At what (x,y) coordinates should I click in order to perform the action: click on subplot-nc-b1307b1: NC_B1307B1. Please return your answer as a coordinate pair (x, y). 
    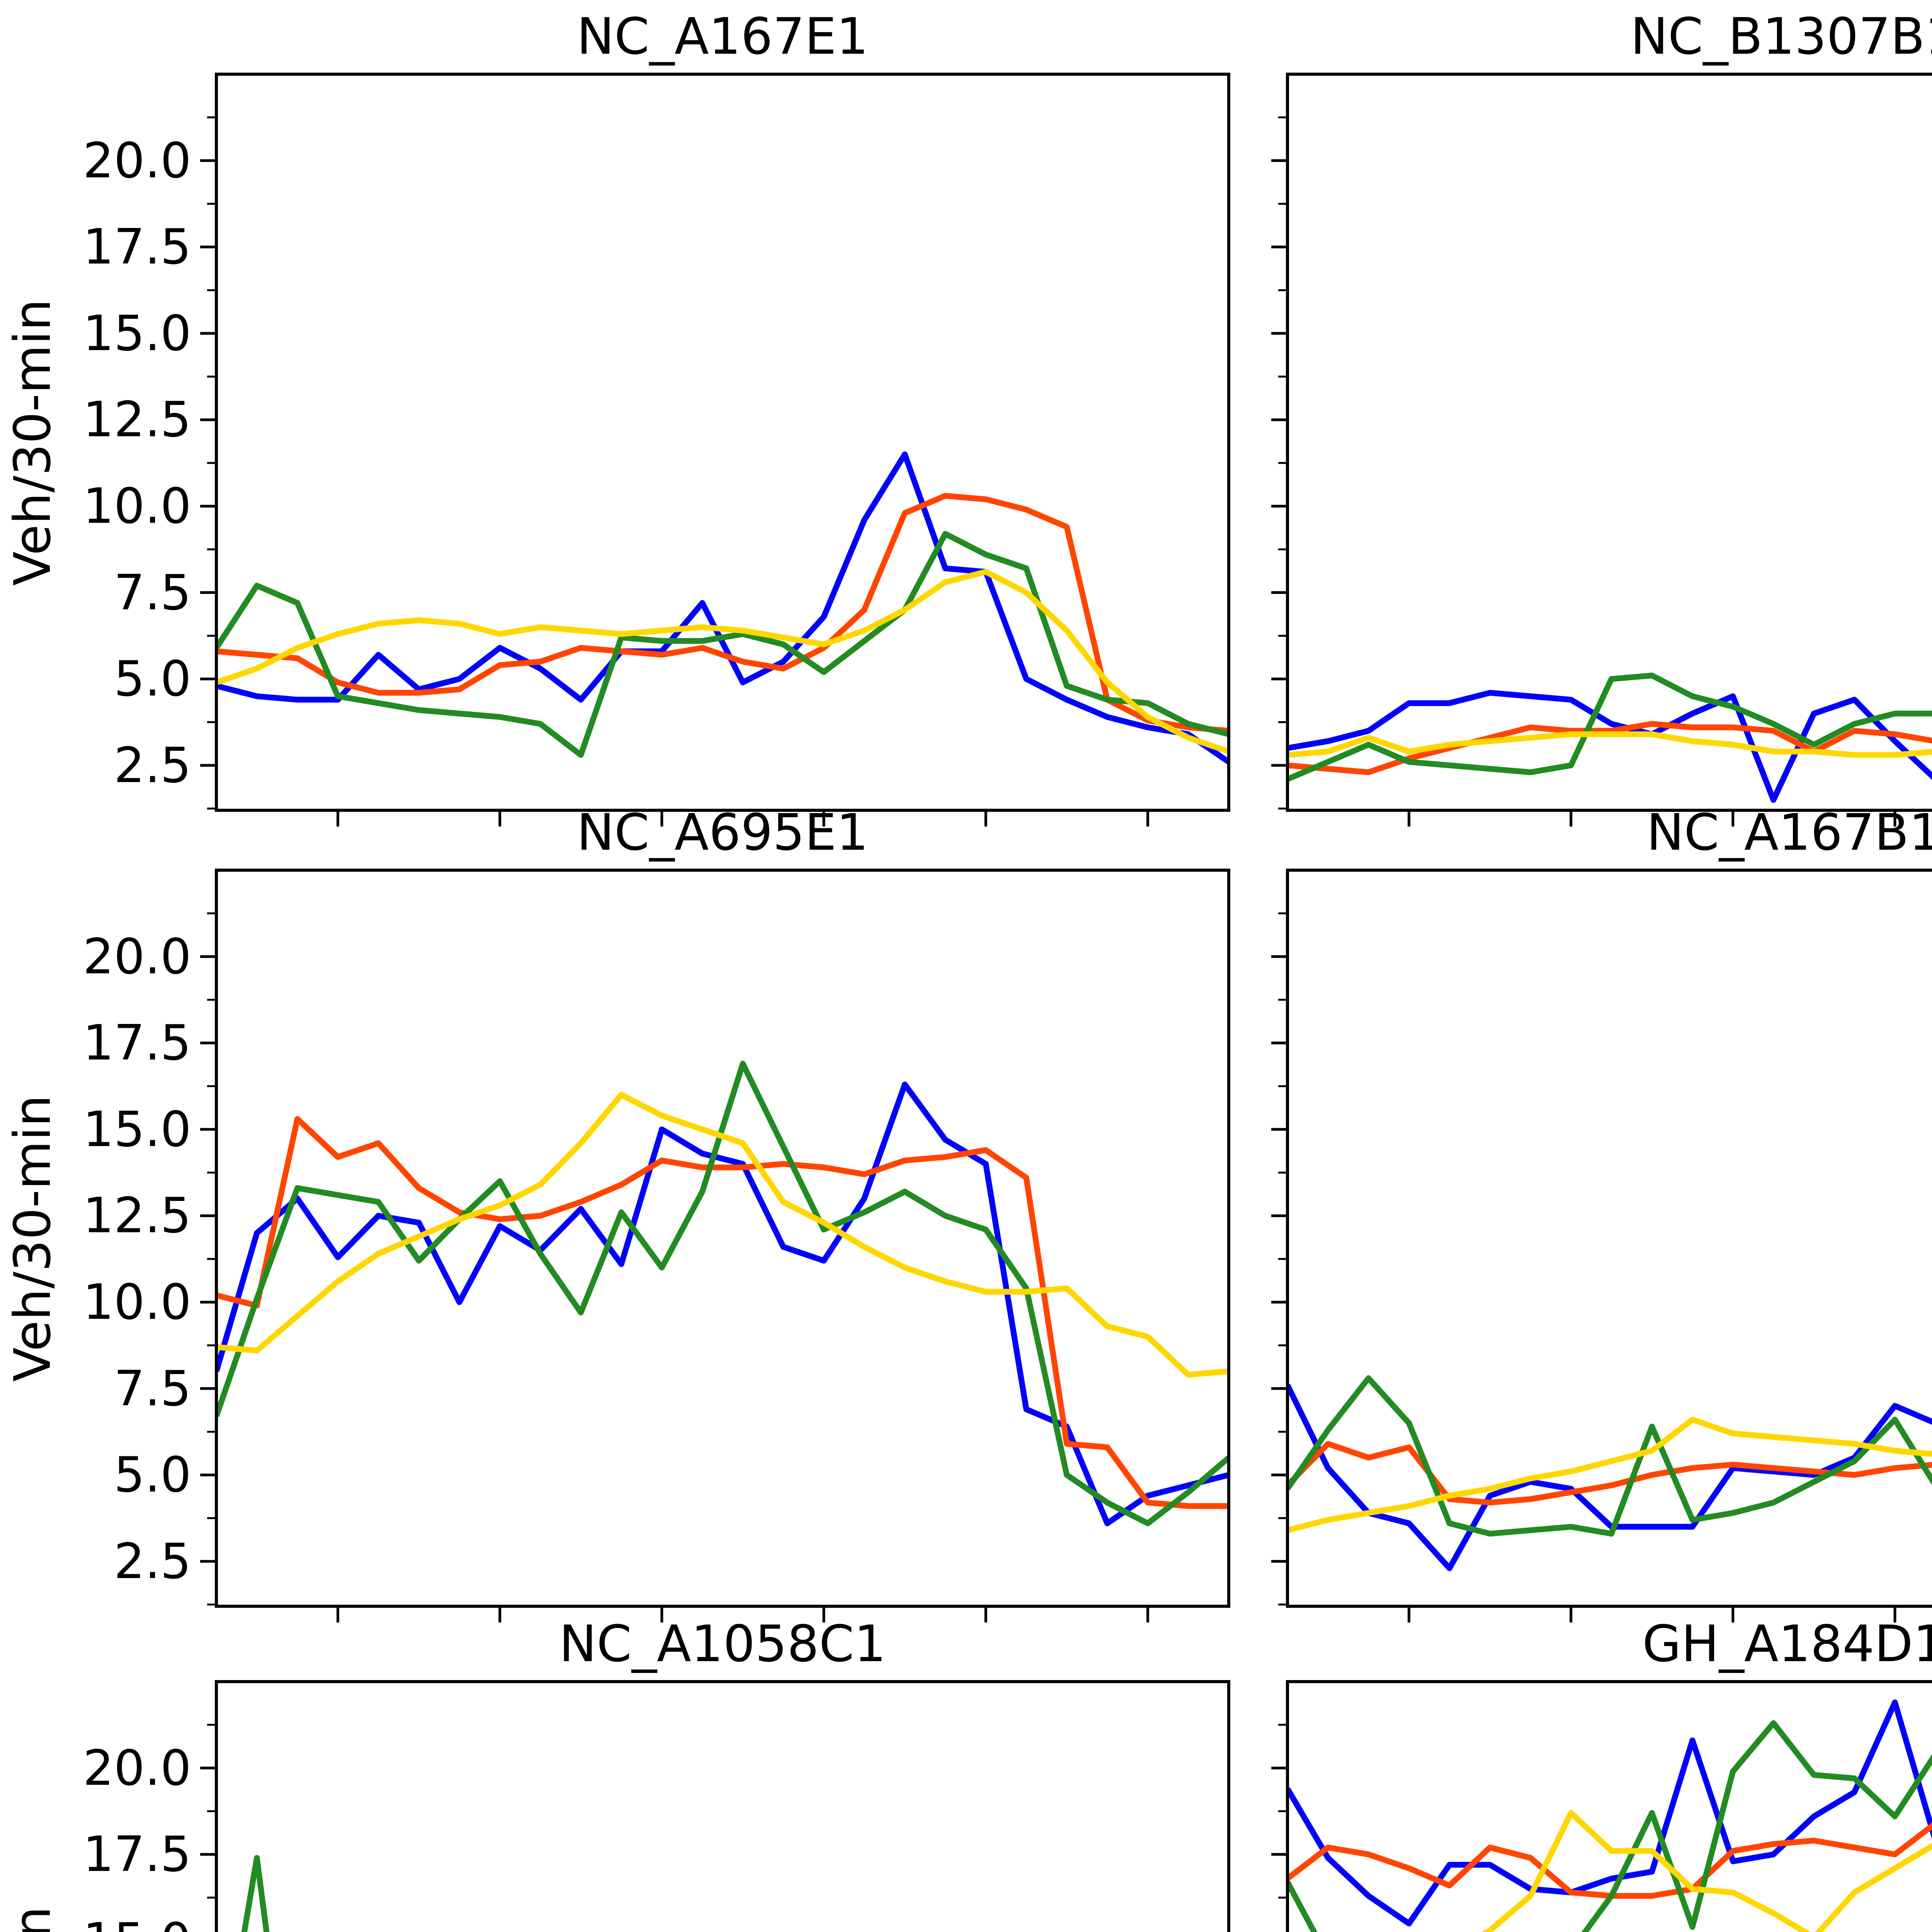
    Looking at the image, I should click on (1601, 417).